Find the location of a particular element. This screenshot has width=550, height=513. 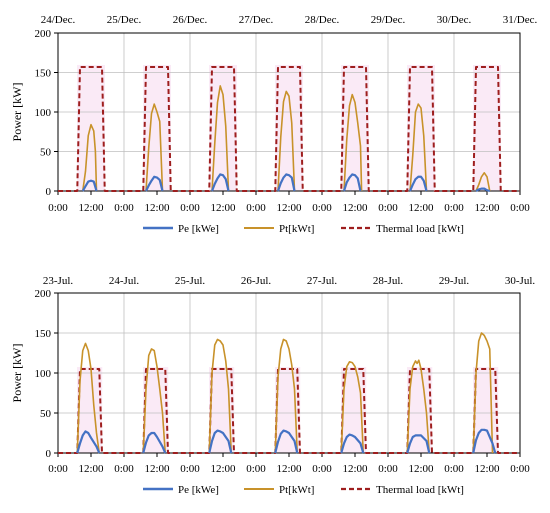

day-label: 28/Dec. is located at coordinates (322, 20).